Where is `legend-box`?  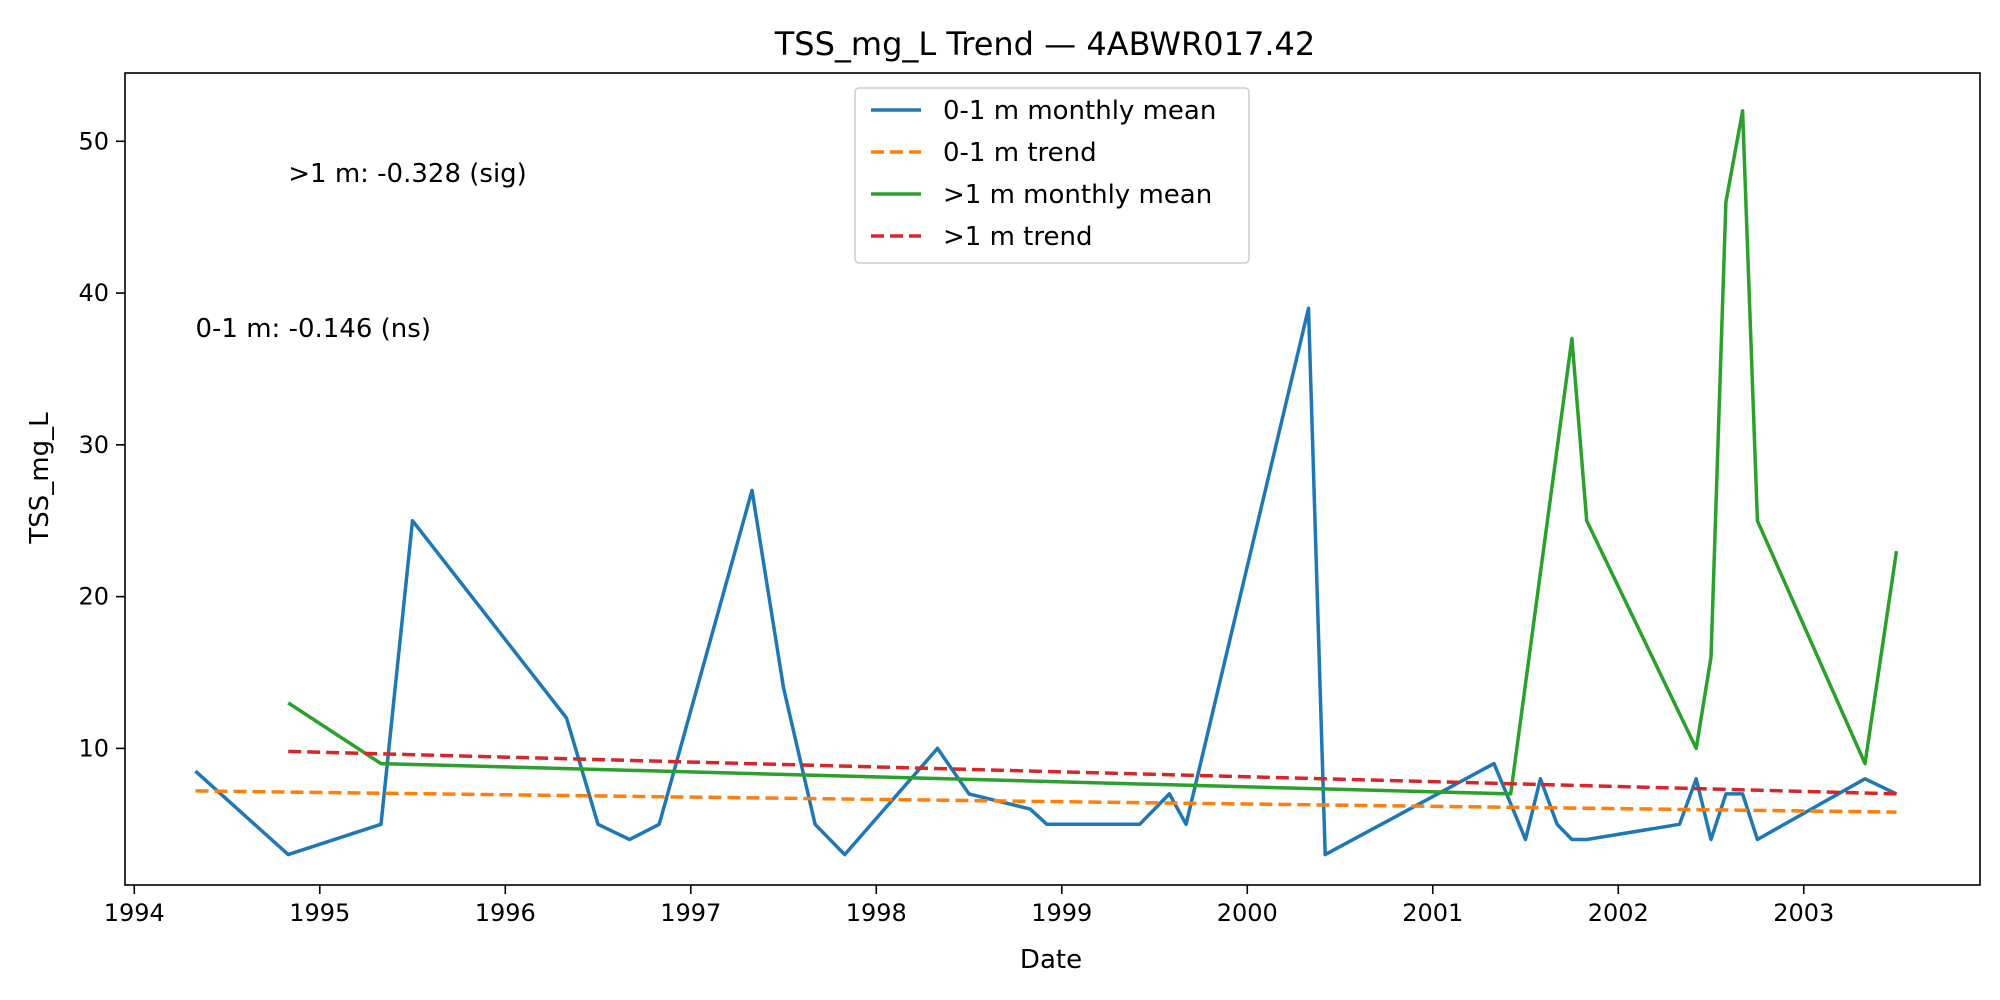 legend-box is located at coordinates (1052, 175).